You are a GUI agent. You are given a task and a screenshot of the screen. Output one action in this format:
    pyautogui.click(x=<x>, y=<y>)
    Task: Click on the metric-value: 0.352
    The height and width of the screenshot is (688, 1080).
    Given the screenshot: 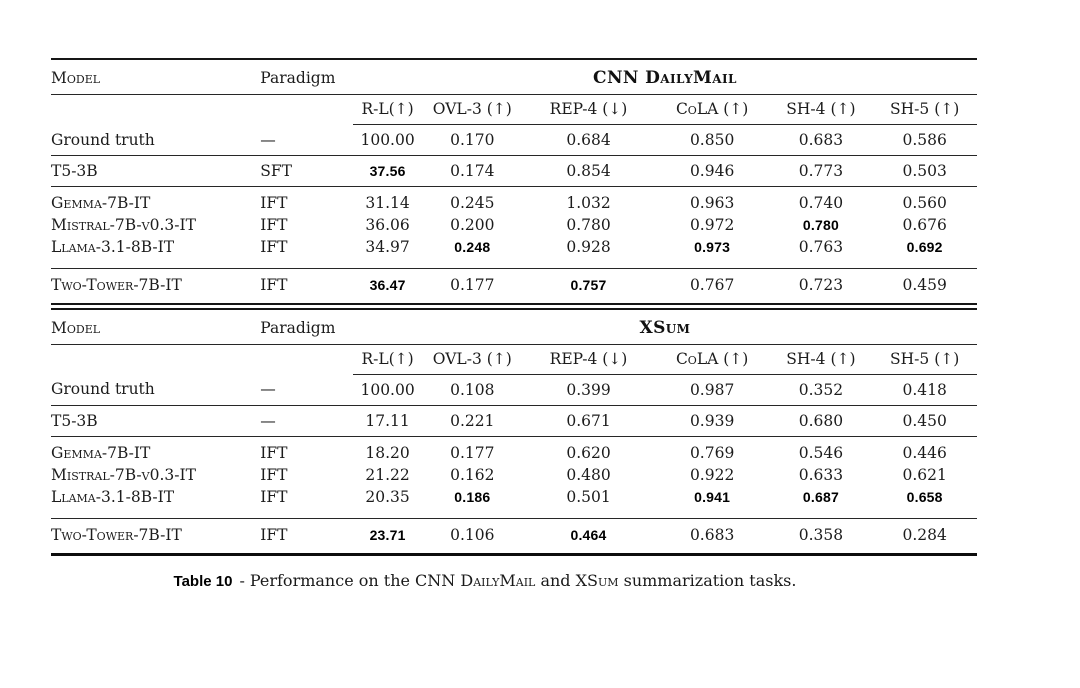 What is the action you would take?
    pyautogui.click(x=821, y=389)
    